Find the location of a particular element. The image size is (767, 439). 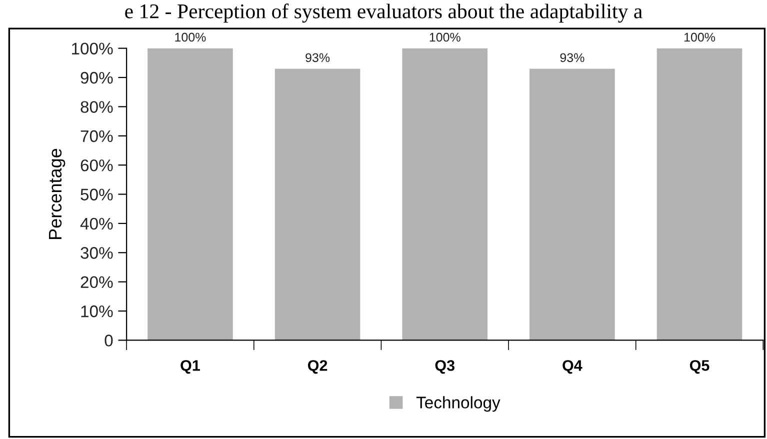

x-tick-label: Q1 is located at coordinates (190, 367).